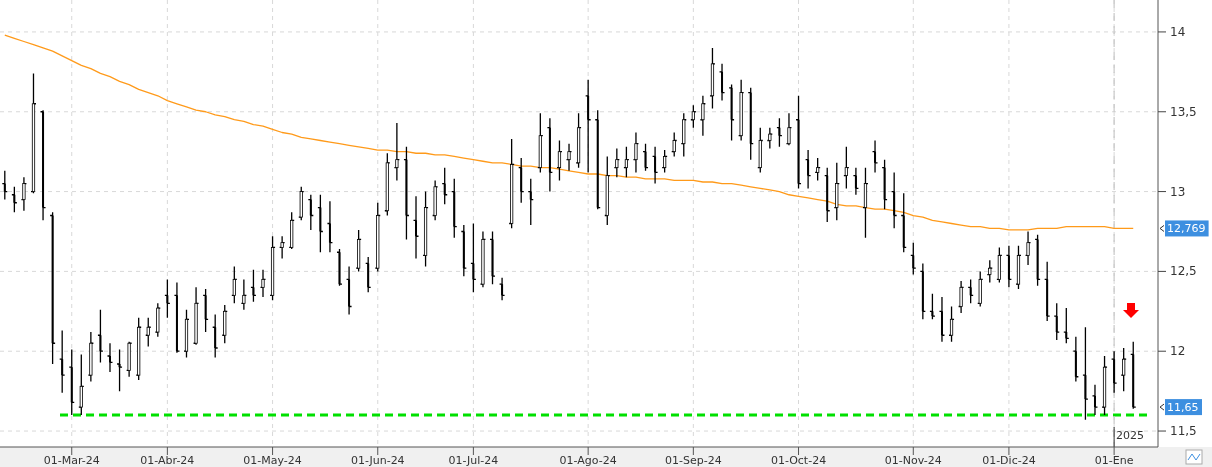  What do you see at coordinates (798, 460) in the screenshot?
I see `x-tick-label: 01-Oct-24` at bounding box center [798, 460].